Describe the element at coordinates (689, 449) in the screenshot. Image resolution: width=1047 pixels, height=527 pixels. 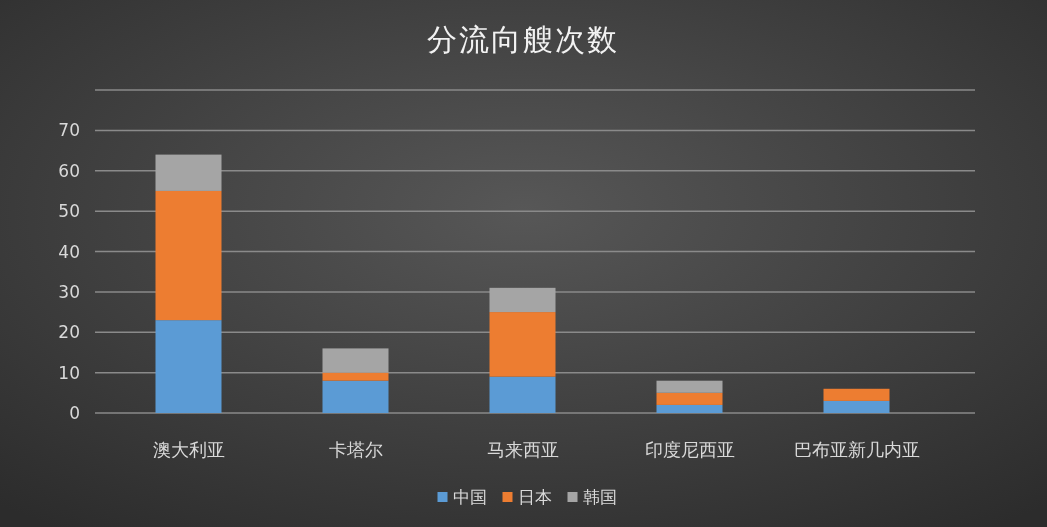
I see `xtick: 印度尼西亚` at that location.